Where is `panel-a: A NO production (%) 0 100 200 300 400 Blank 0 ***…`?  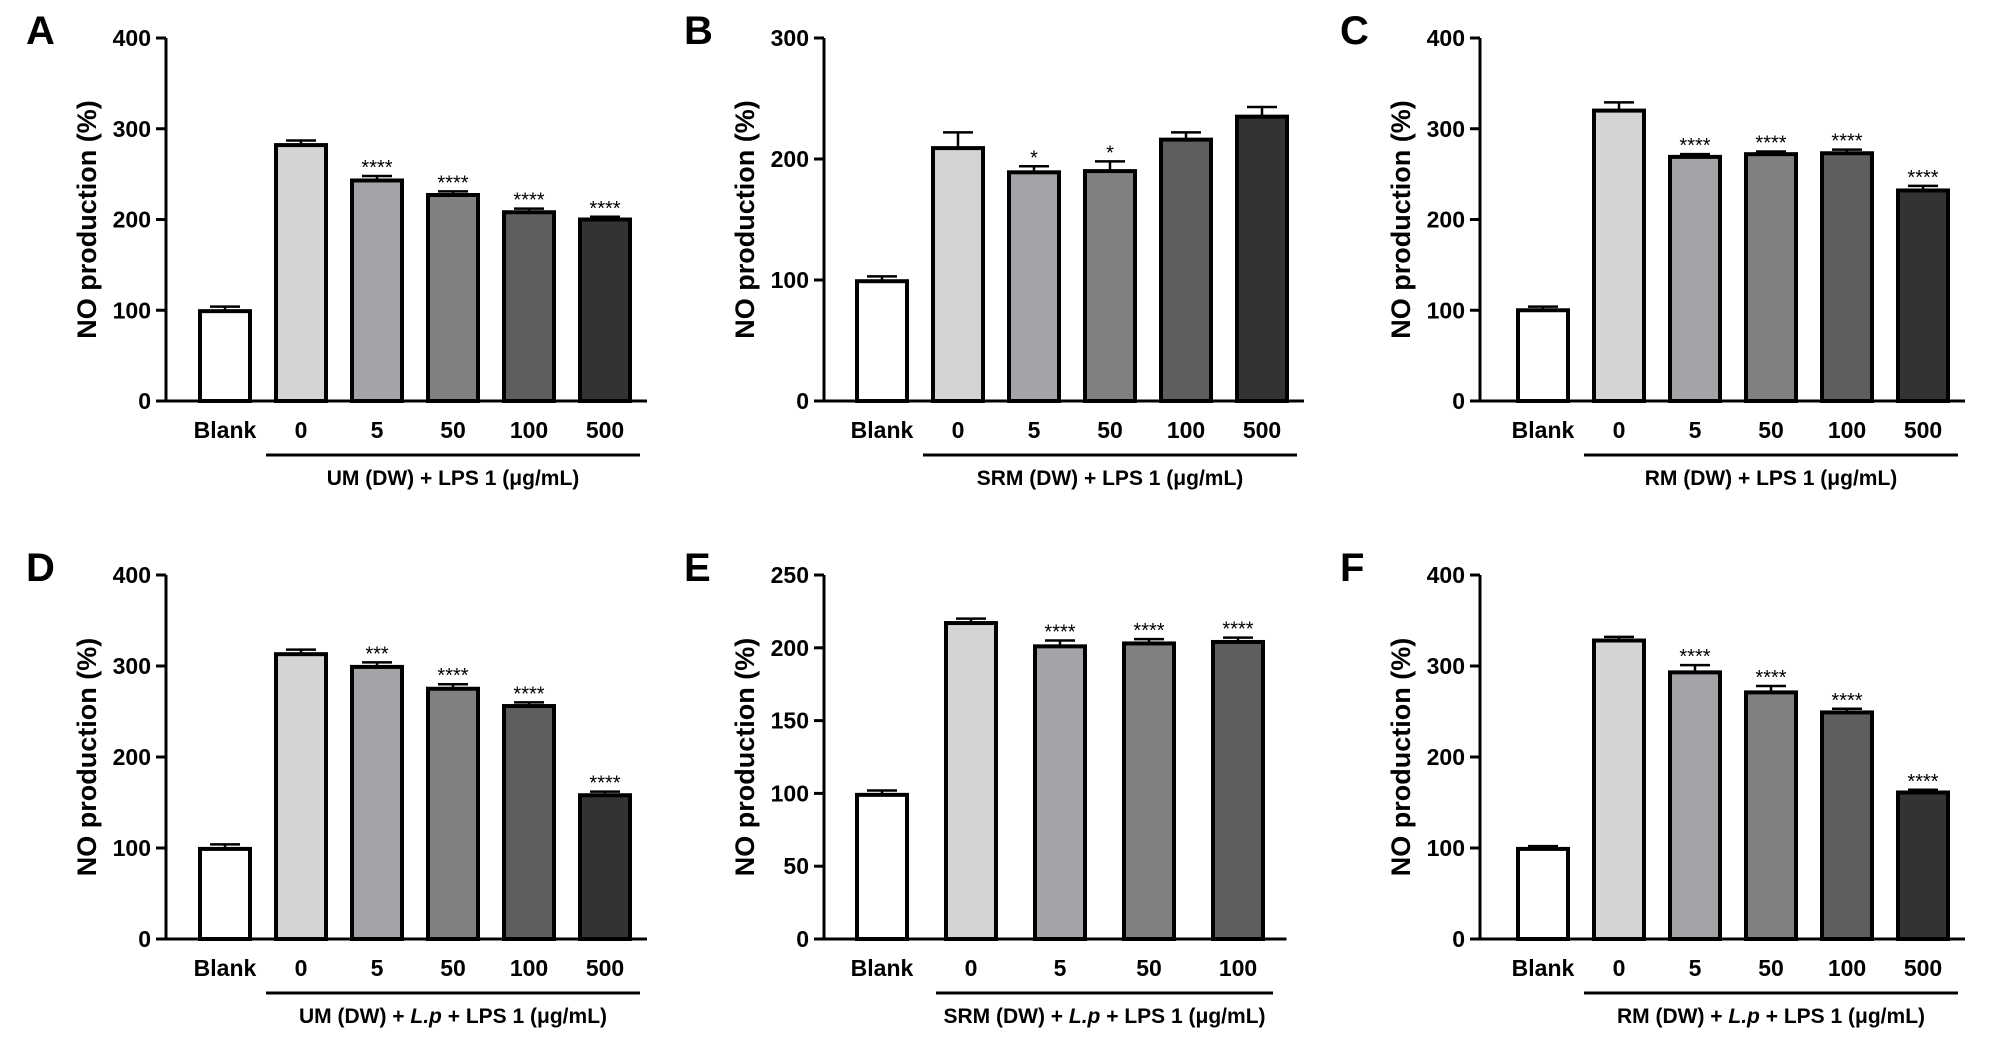
panel-a: A NO production (%) 0 100 200 300 400 Blank 0 ***… is located at coordinates (336, 249).